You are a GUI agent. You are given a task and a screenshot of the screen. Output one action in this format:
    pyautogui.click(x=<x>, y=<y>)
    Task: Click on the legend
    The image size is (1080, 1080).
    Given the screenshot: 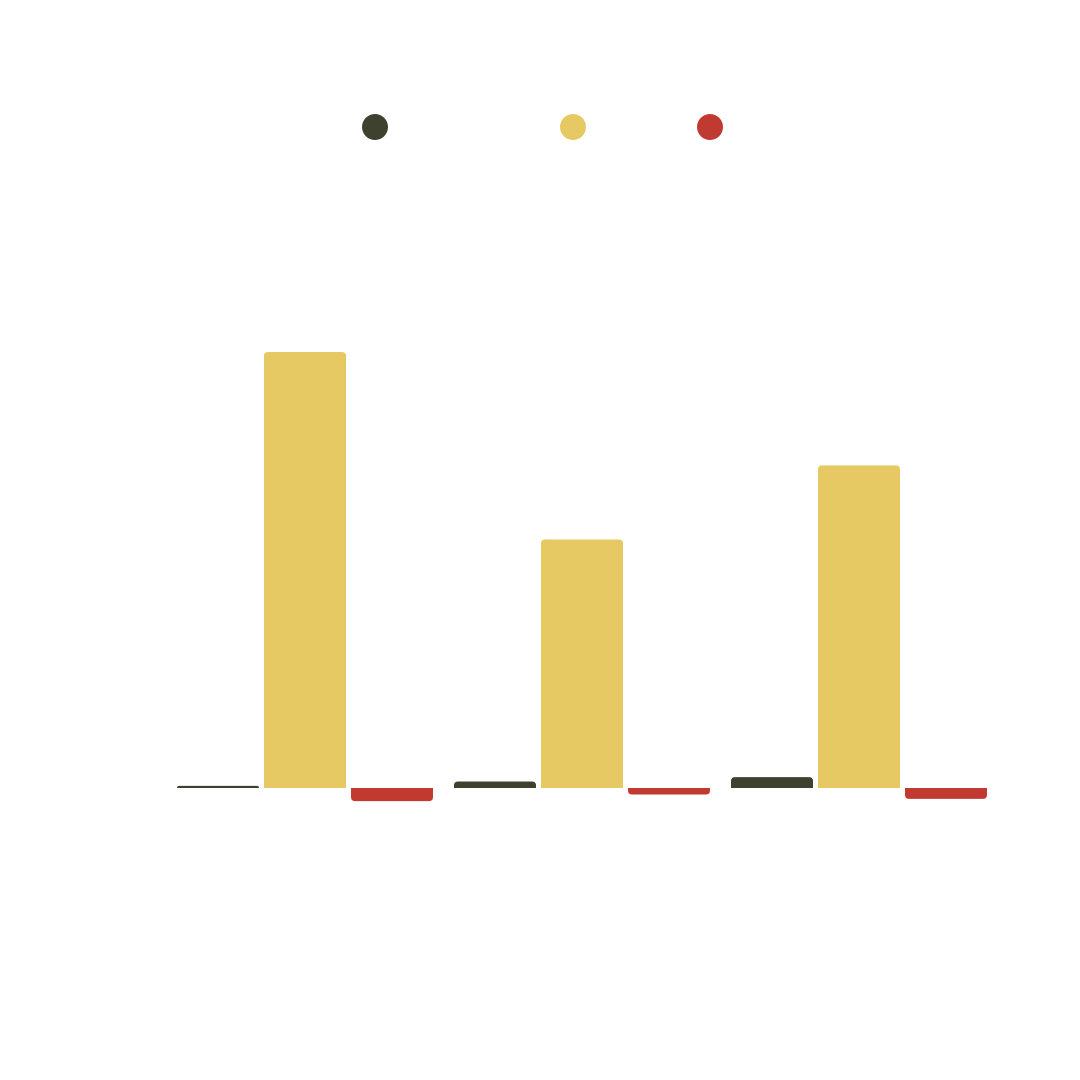 What is the action you would take?
    pyautogui.click(x=540, y=127)
    